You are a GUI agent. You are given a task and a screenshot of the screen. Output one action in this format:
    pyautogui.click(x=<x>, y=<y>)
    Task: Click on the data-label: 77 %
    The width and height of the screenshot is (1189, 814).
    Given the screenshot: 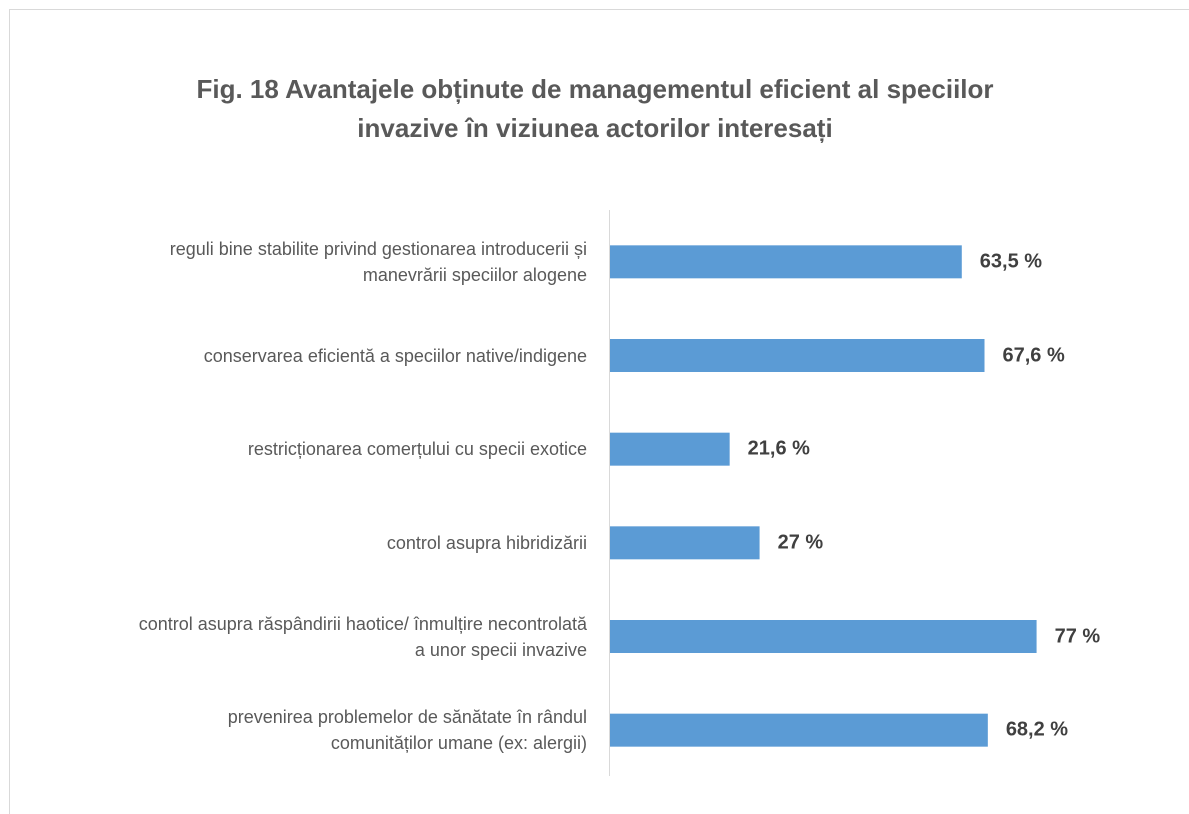 What is the action you would take?
    pyautogui.click(x=1077, y=636)
    